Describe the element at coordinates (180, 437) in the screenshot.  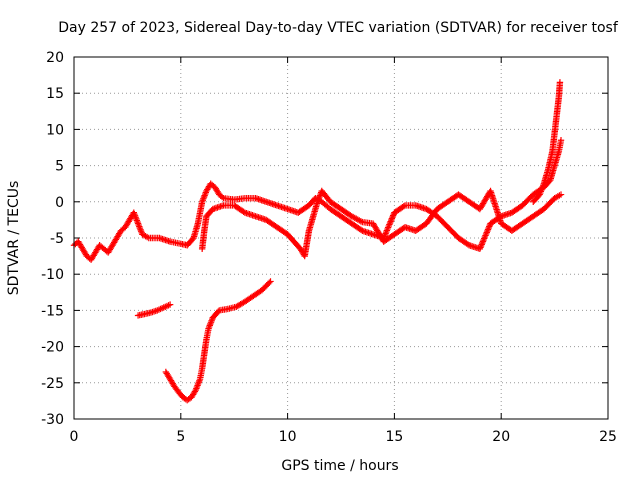
I see `x-tick-label: 5` at that location.